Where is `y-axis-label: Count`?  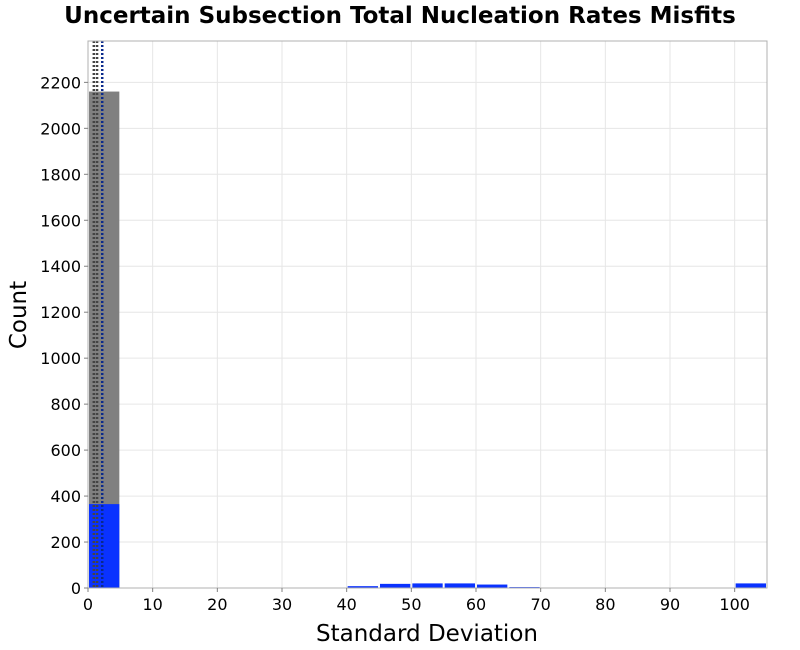
y-axis-label: Count is located at coordinates (19, 315).